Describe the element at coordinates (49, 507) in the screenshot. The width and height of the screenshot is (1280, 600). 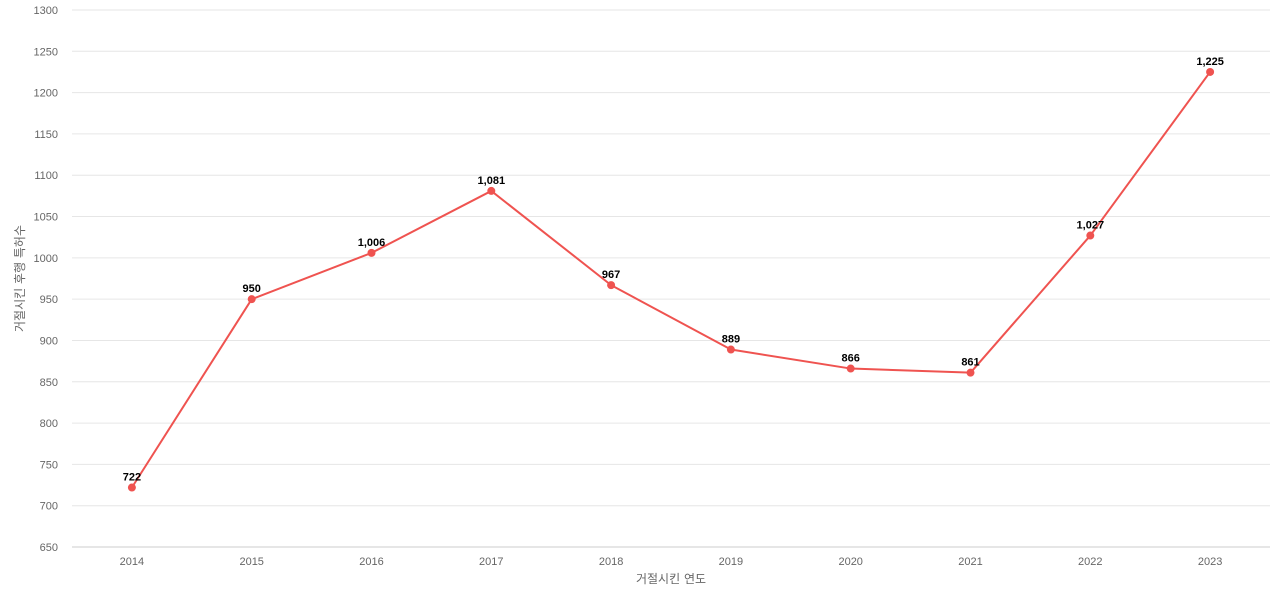
I see `y-tick-label: 700` at that location.